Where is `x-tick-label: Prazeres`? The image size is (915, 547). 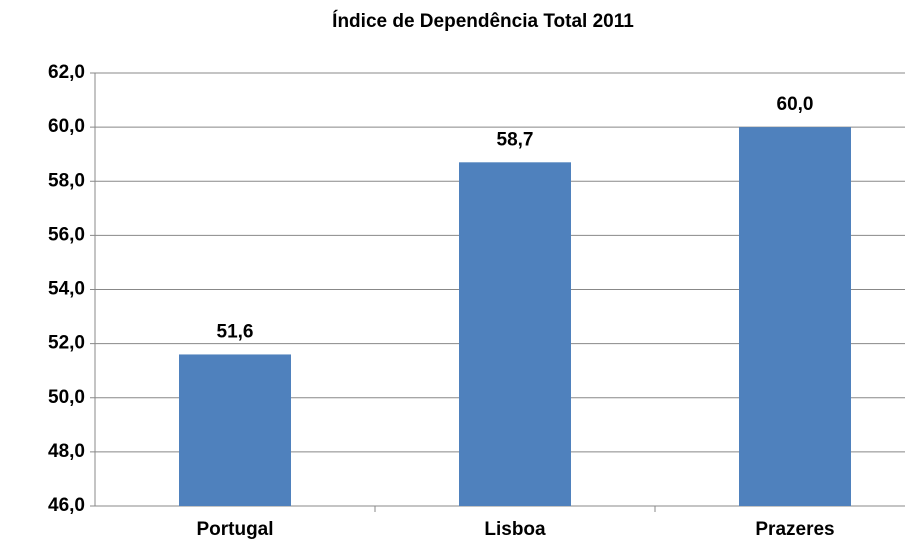 x-tick-label: Prazeres is located at coordinates (794, 529).